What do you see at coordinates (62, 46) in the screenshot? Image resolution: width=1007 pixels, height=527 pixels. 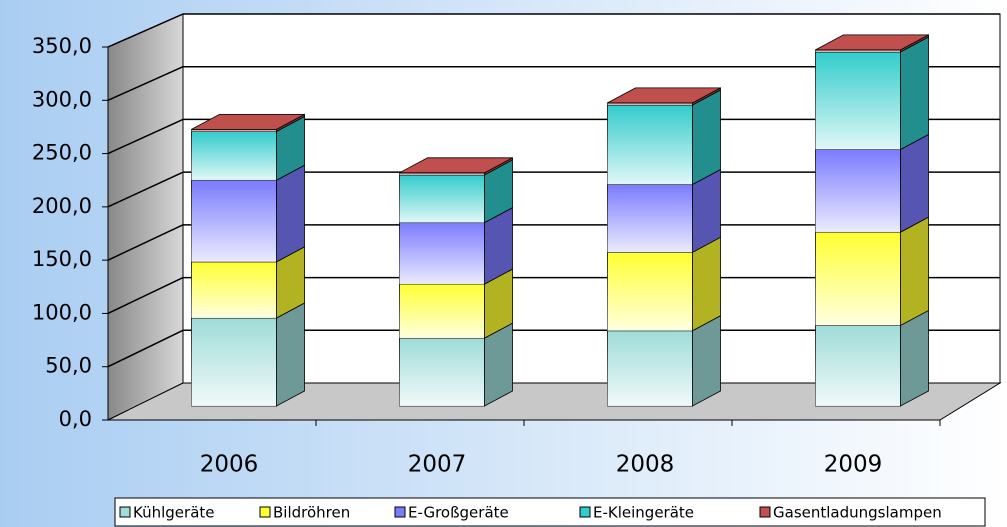 I see `y-tick-label: 350,0` at bounding box center [62, 46].